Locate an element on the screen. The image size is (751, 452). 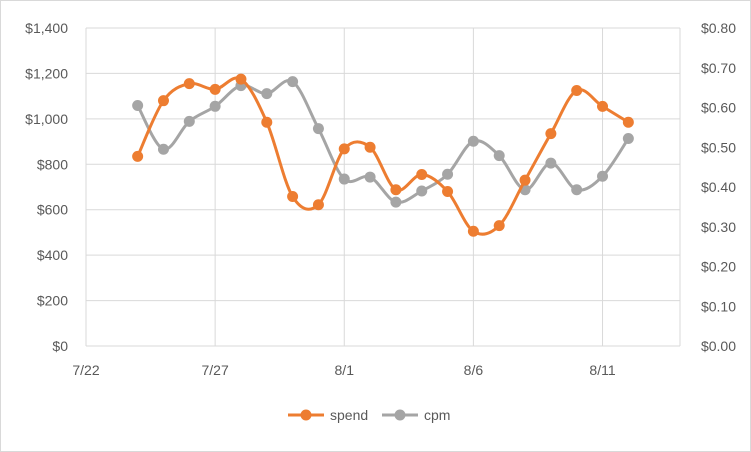
y-right-tick-label: $0.50 is located at coordinates (718, 147).